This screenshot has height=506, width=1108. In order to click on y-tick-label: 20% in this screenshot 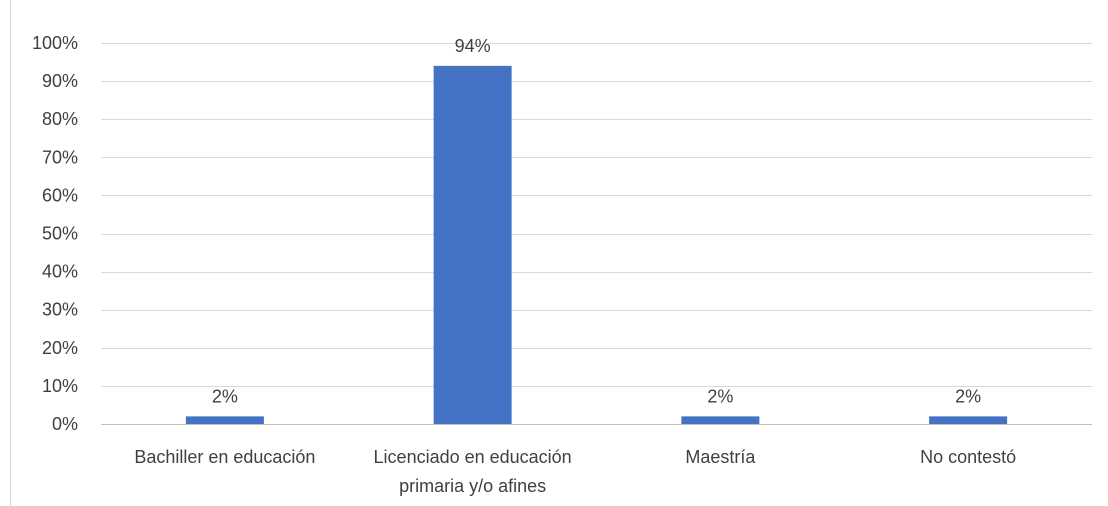, I will do `click(60, 348)`.